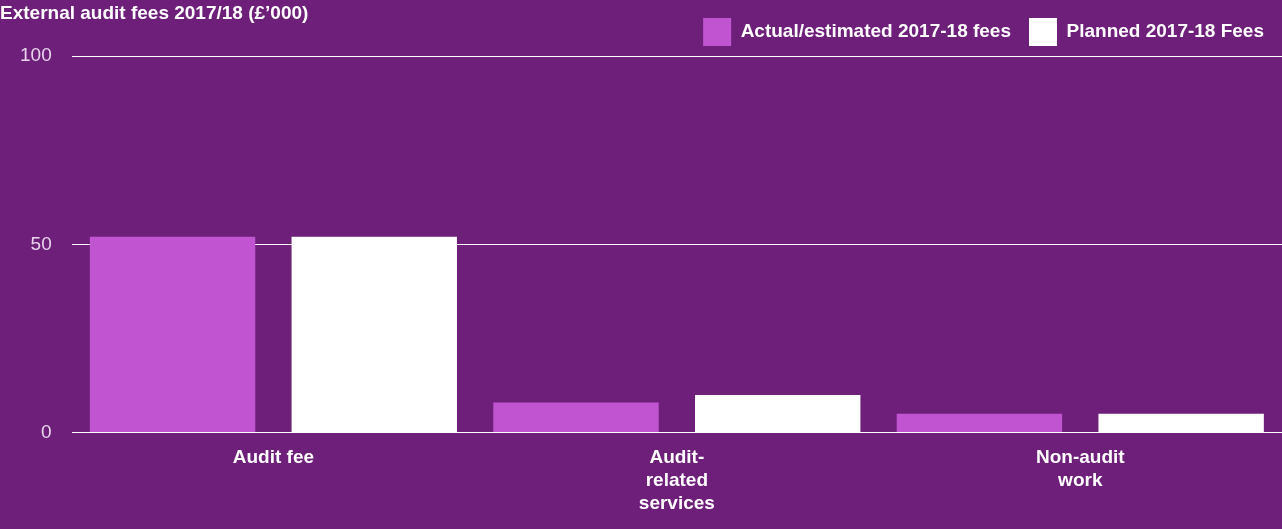 The width and height of the screenshot is (1282, 529). What do you see at coordinates (273, 457) in the screenshot?
I see `x-tick-label: Audit fee` at bounding box center [273, 457].